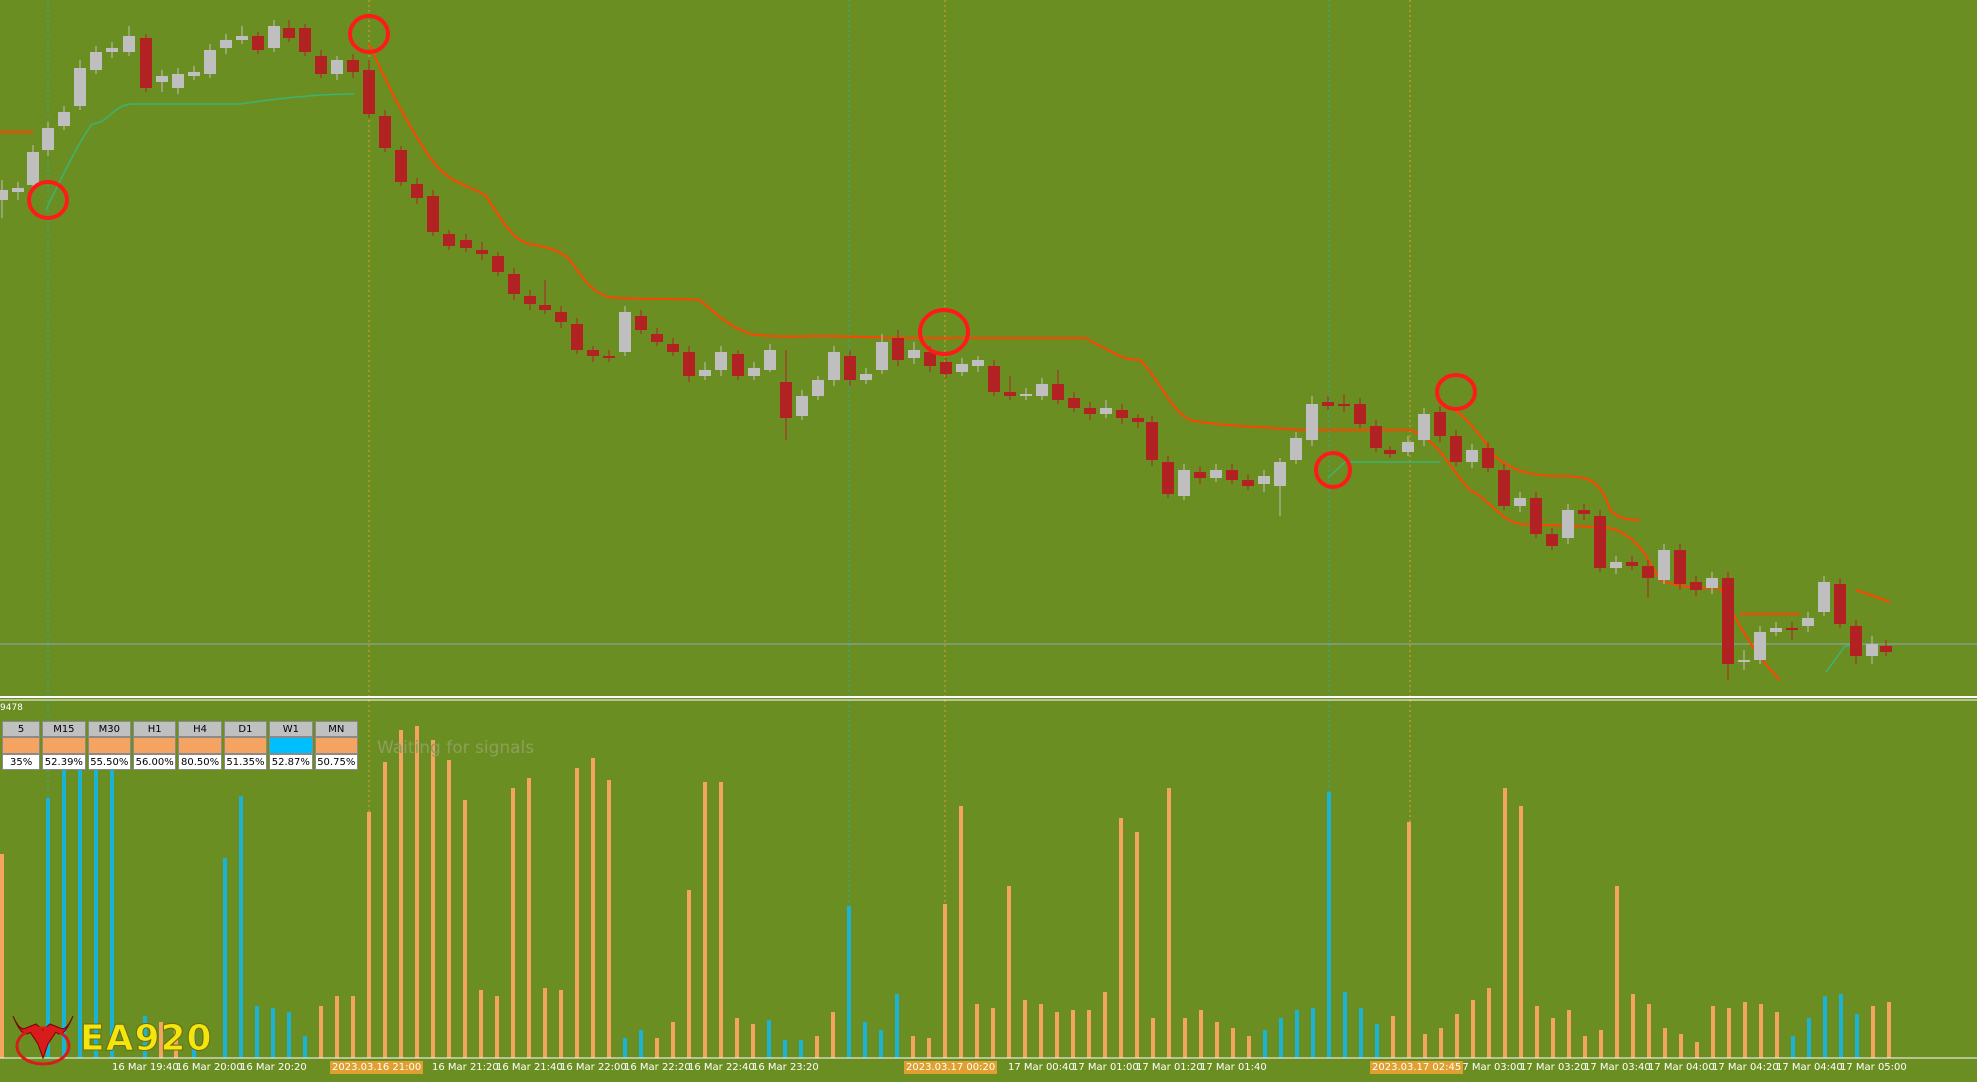 The image size is (1977, 1082). Describe the element at coordinates (1417, 1067) in the screenshot. I see `highlighted-date: 2023.03.17 02:45` at that location.